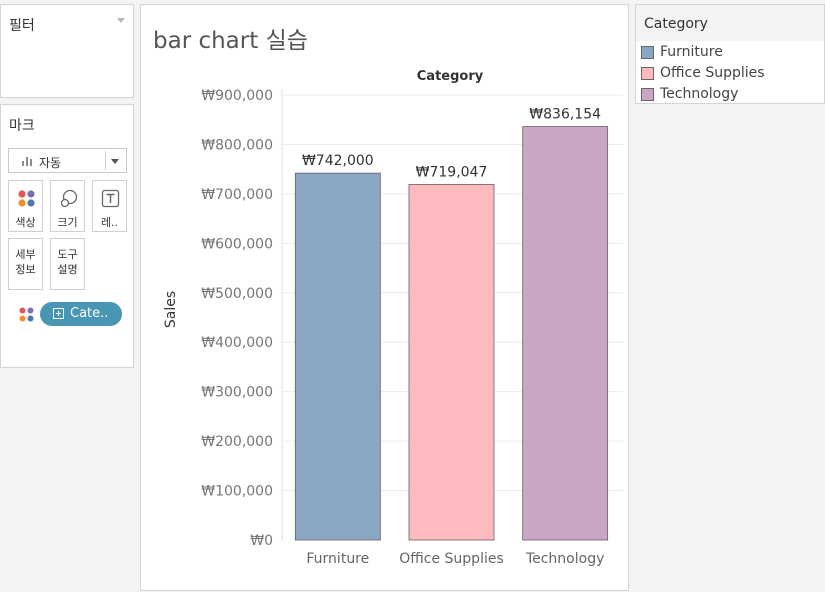  I want to click on tooltip-button: 도구 설명, so click(67, 264).